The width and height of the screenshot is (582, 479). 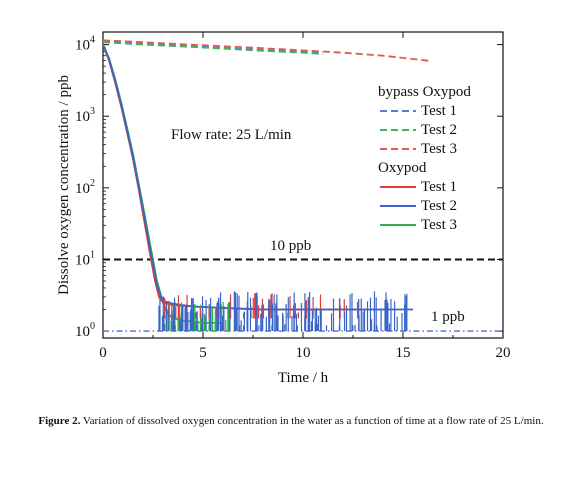 What do you see at coordinates (439, 225) in the screenshot?
I see `legend-label-1-2: Test 3` at bounding box center [439, 225].